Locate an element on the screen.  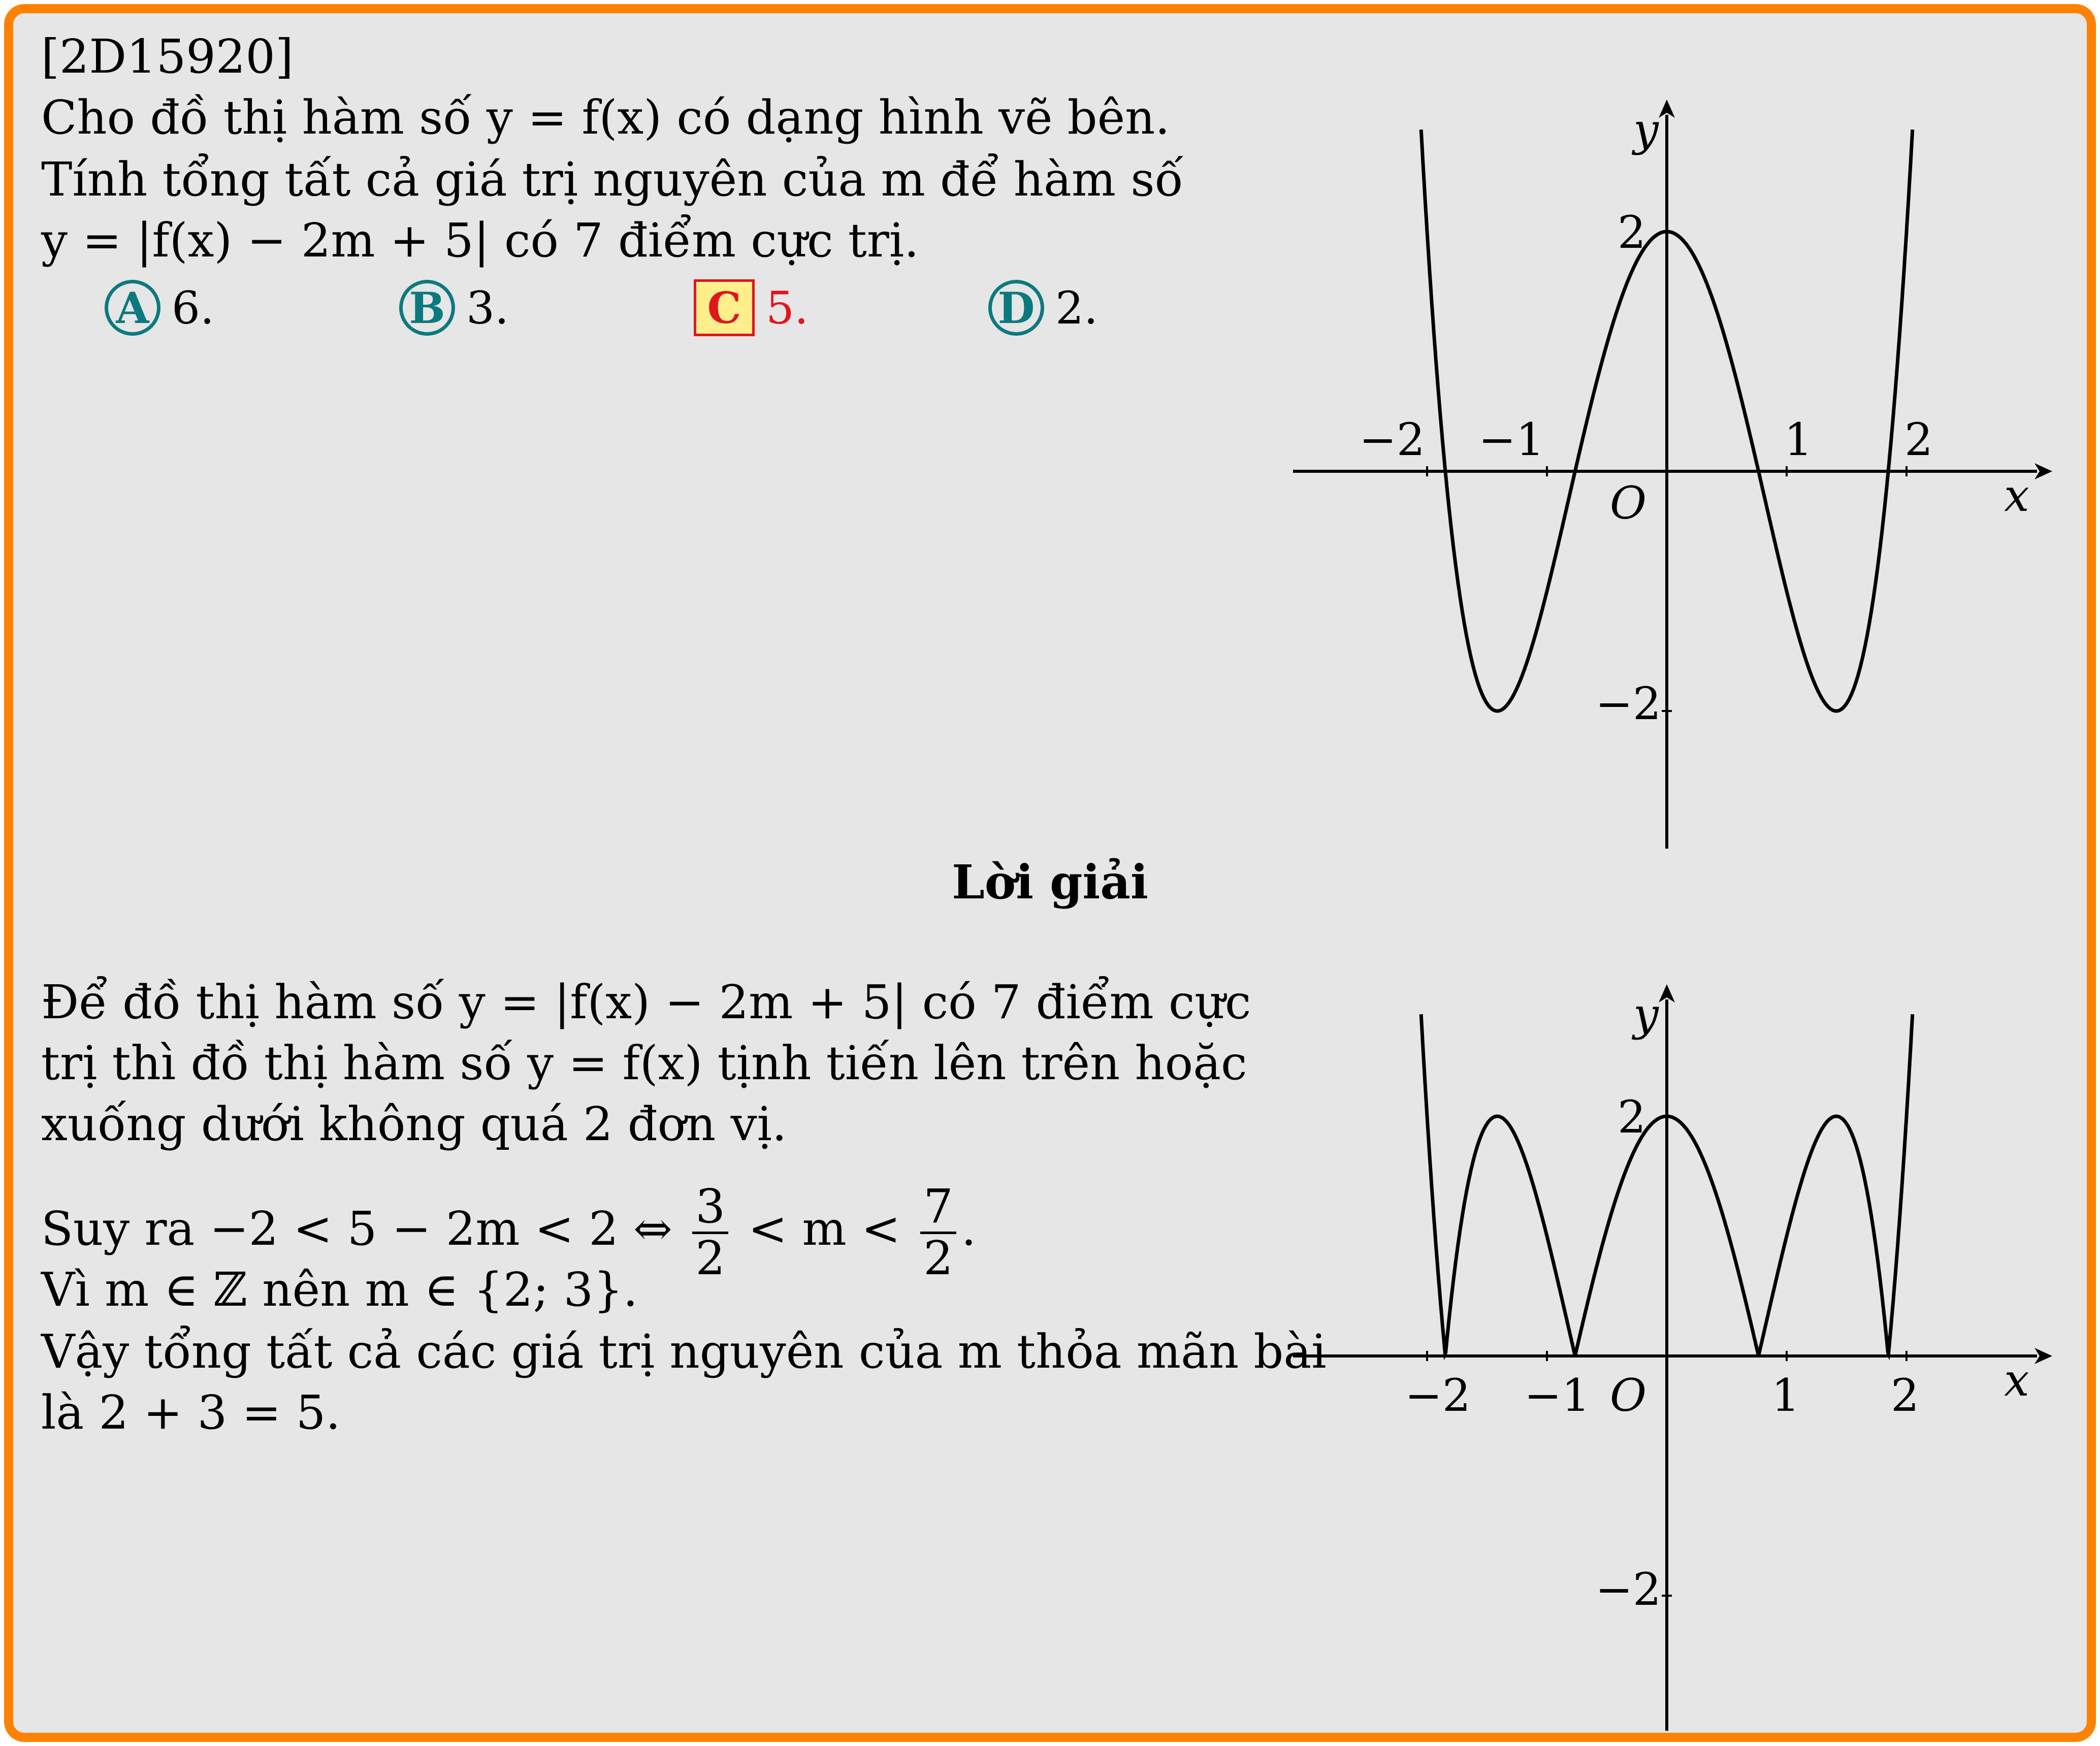
choice-value: 2. is located at coordinates (1076, 307).